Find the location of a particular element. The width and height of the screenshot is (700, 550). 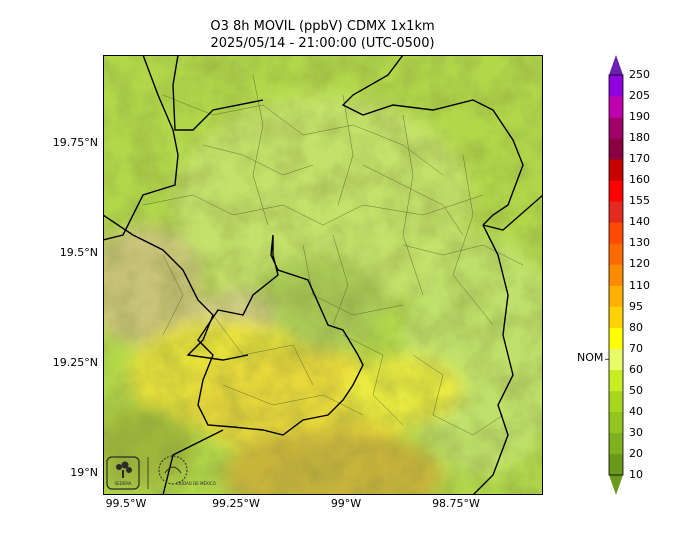

colorbar-level-label: 95 is located at coordinates (636, 306).